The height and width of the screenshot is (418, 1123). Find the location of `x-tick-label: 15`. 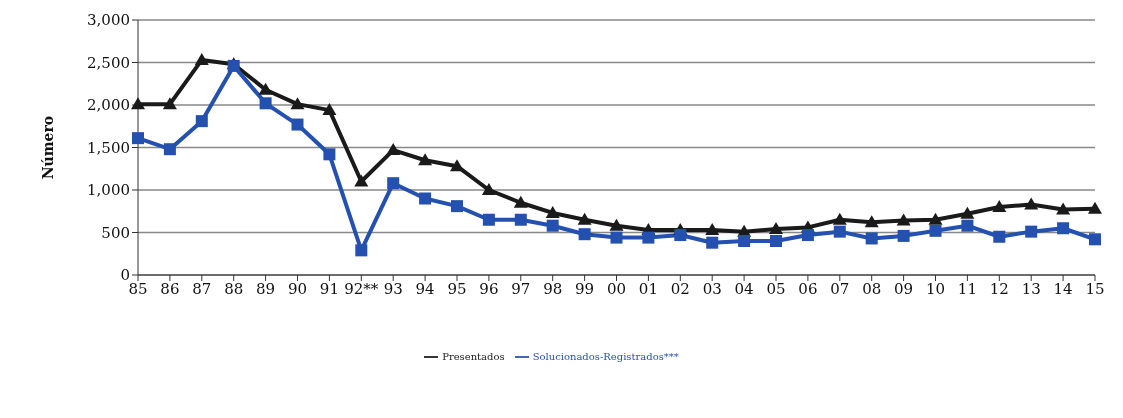

x-tick-label: 15 is located at coordinates (1095, 288).